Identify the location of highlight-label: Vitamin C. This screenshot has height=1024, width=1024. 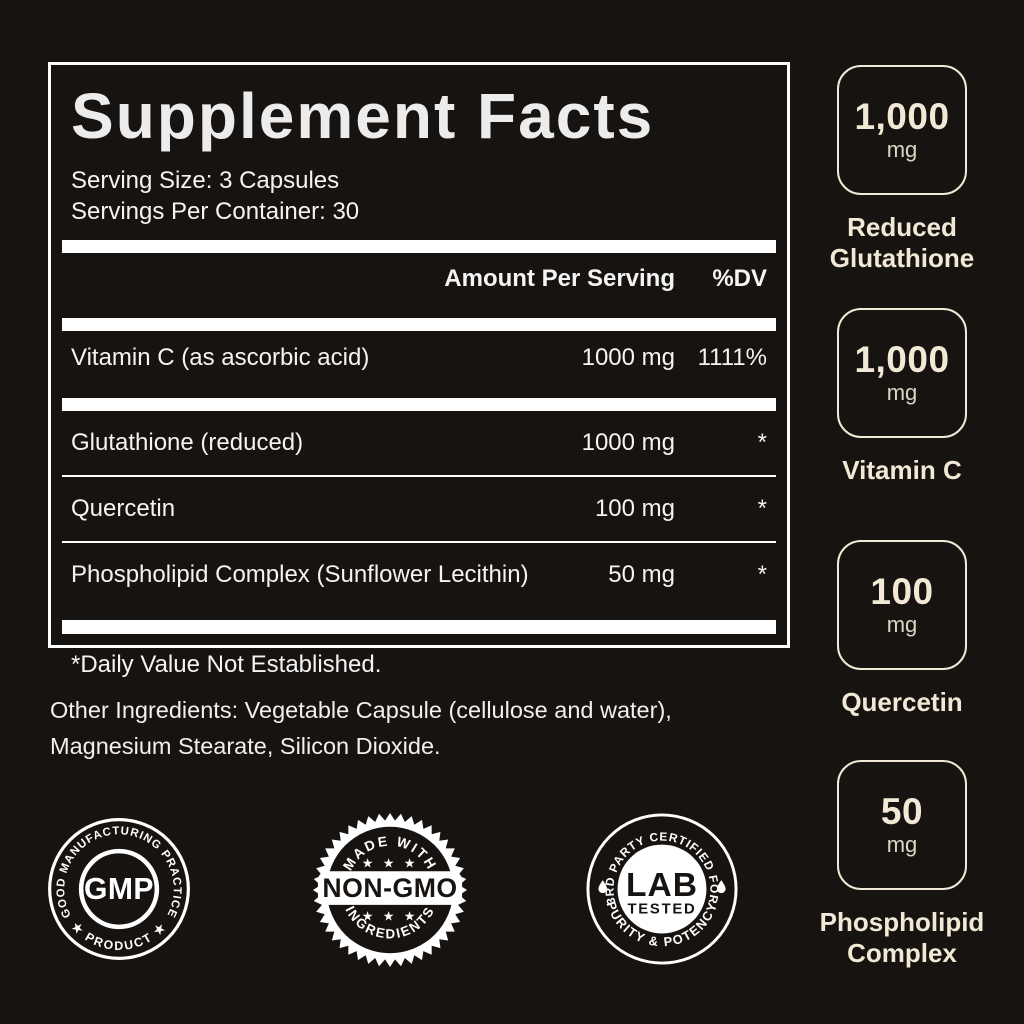
(902, 470).